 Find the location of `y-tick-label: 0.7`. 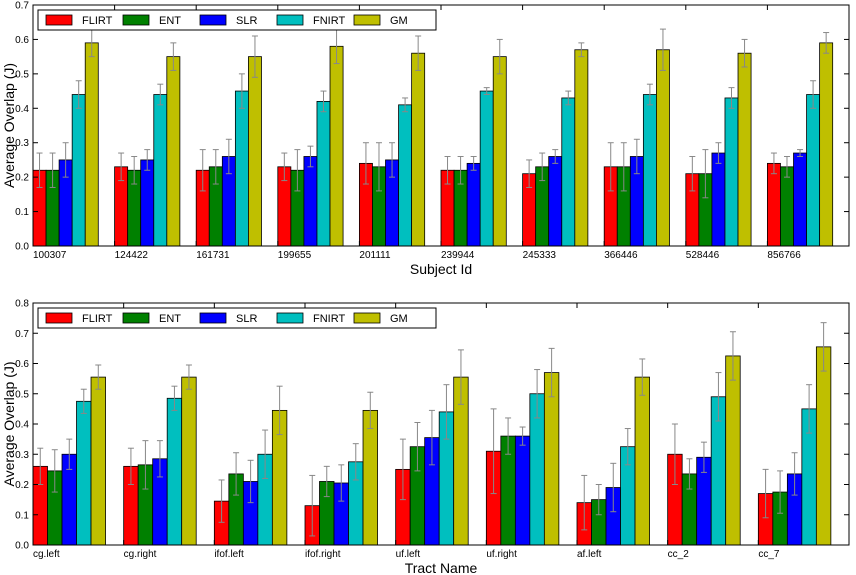

y-tick-label: 0.7 is located at coordinates (22, 6).